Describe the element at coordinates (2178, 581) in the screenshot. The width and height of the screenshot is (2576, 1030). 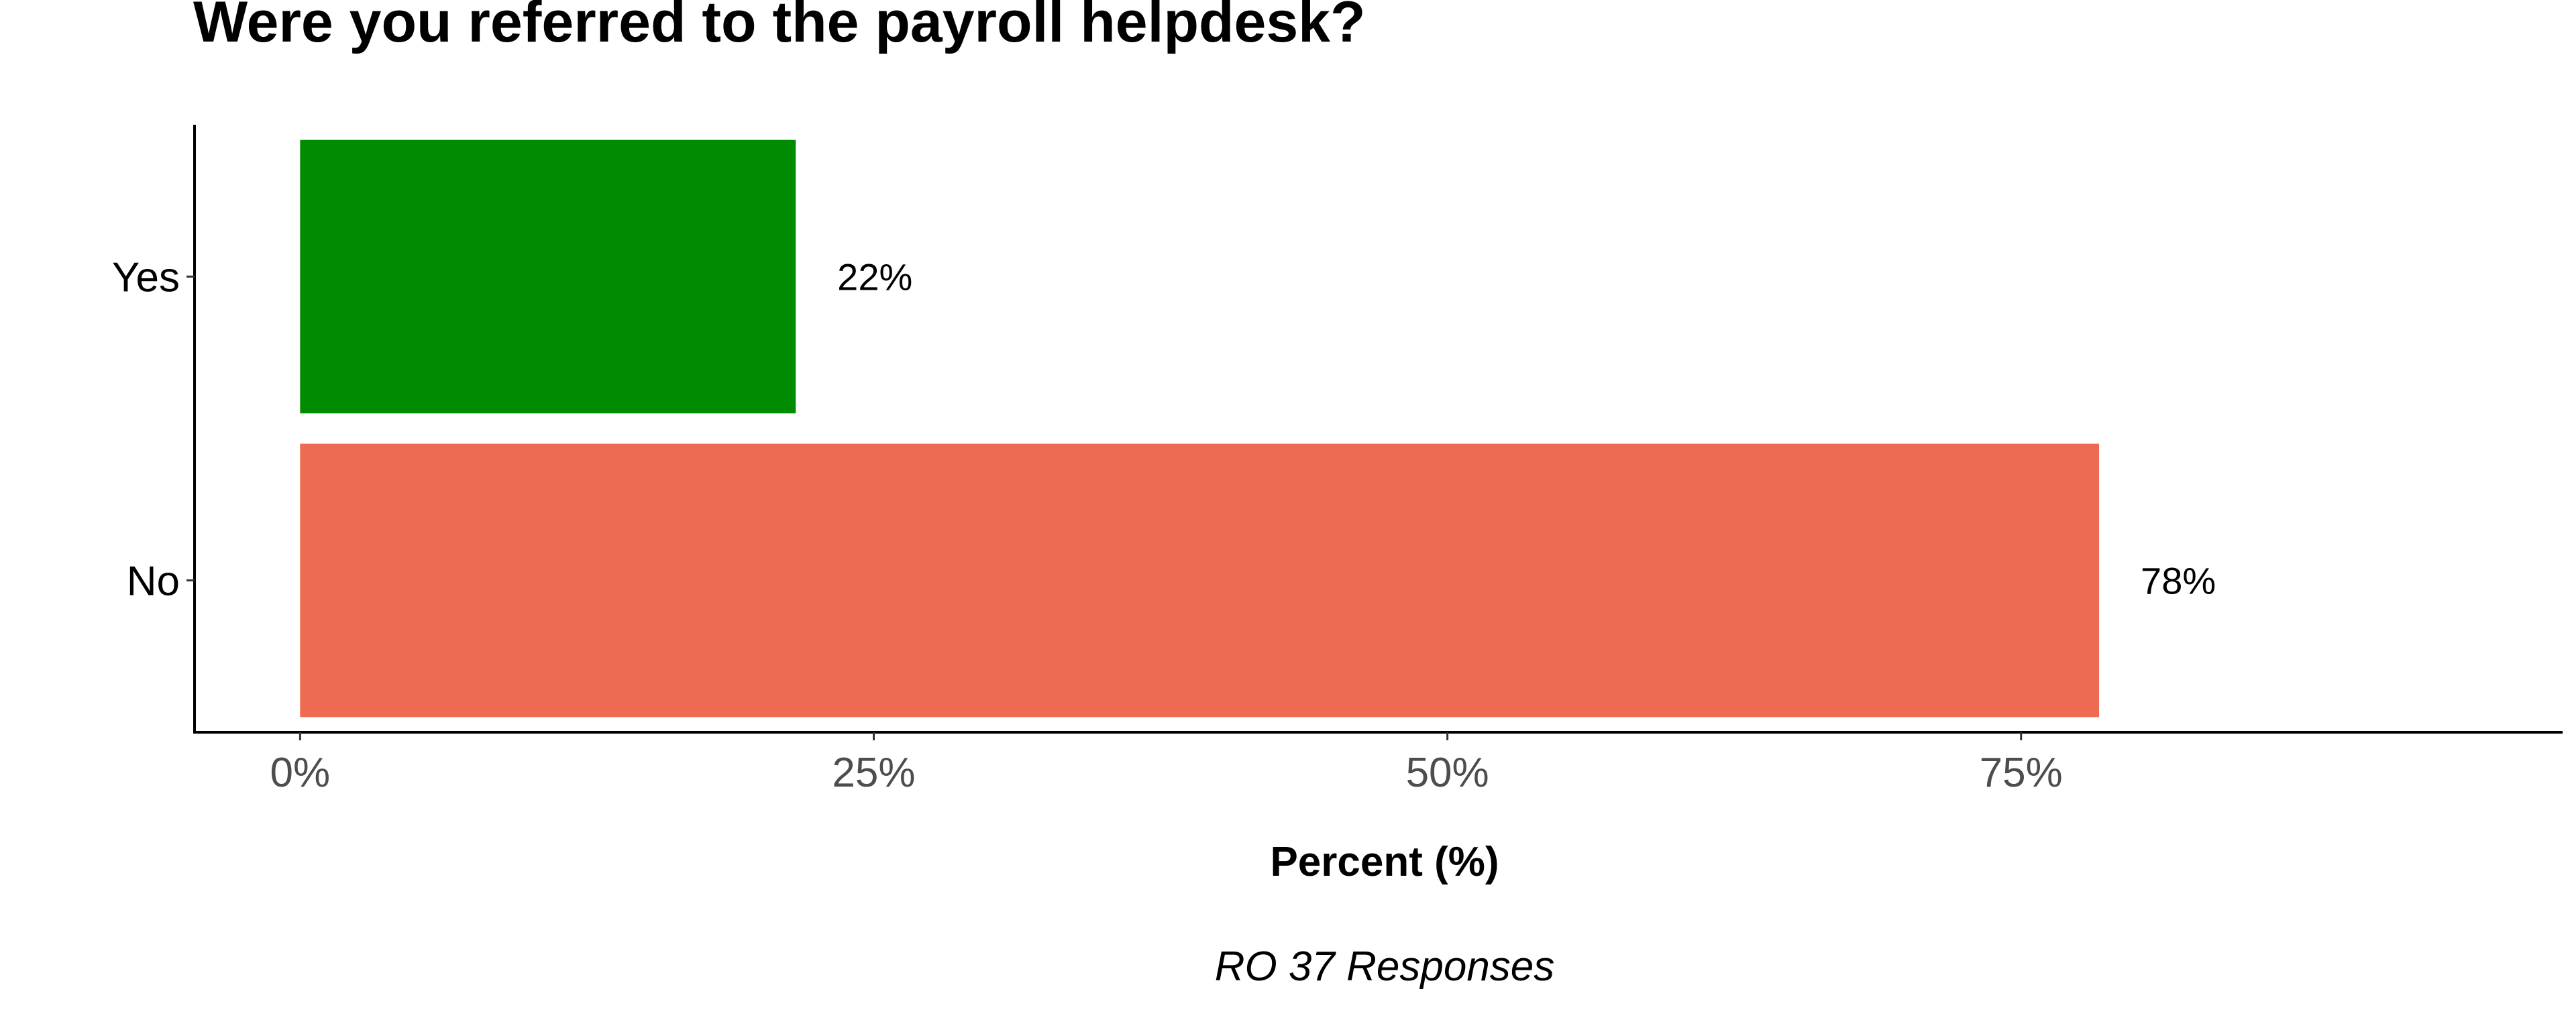
I see `value-label-no: 78%` at that location.